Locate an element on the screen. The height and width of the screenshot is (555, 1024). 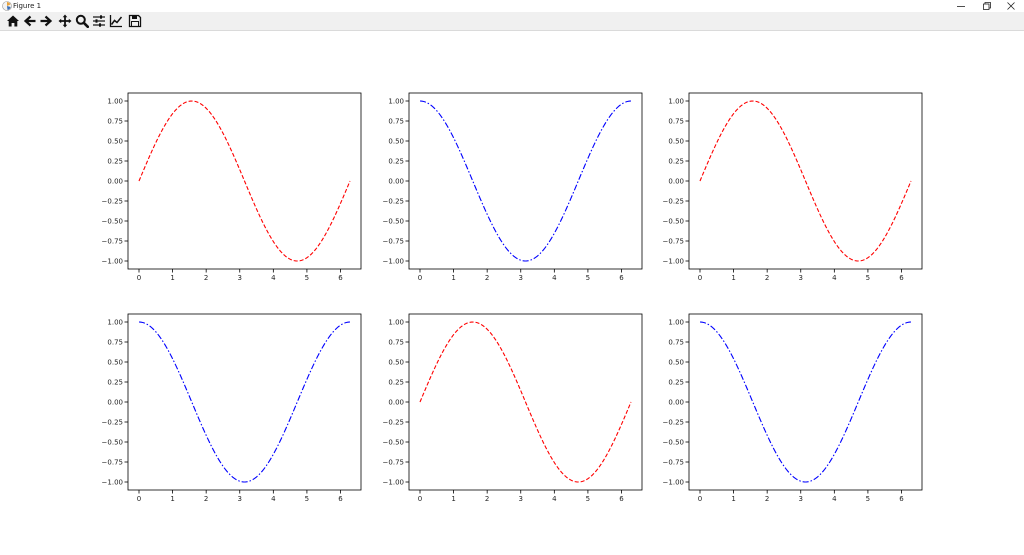
minimize-button is located at coordinates (961, 6).